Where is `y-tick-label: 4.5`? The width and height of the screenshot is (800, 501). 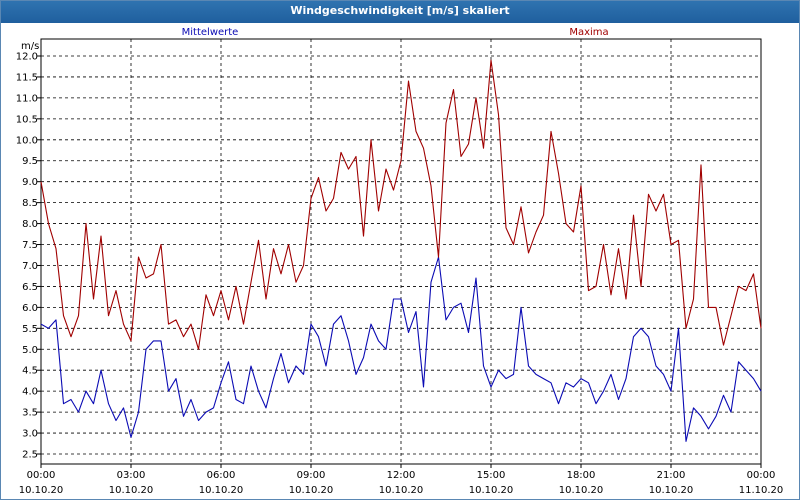
y-tick-label: 4.5 is located at coordinates (30, 371).